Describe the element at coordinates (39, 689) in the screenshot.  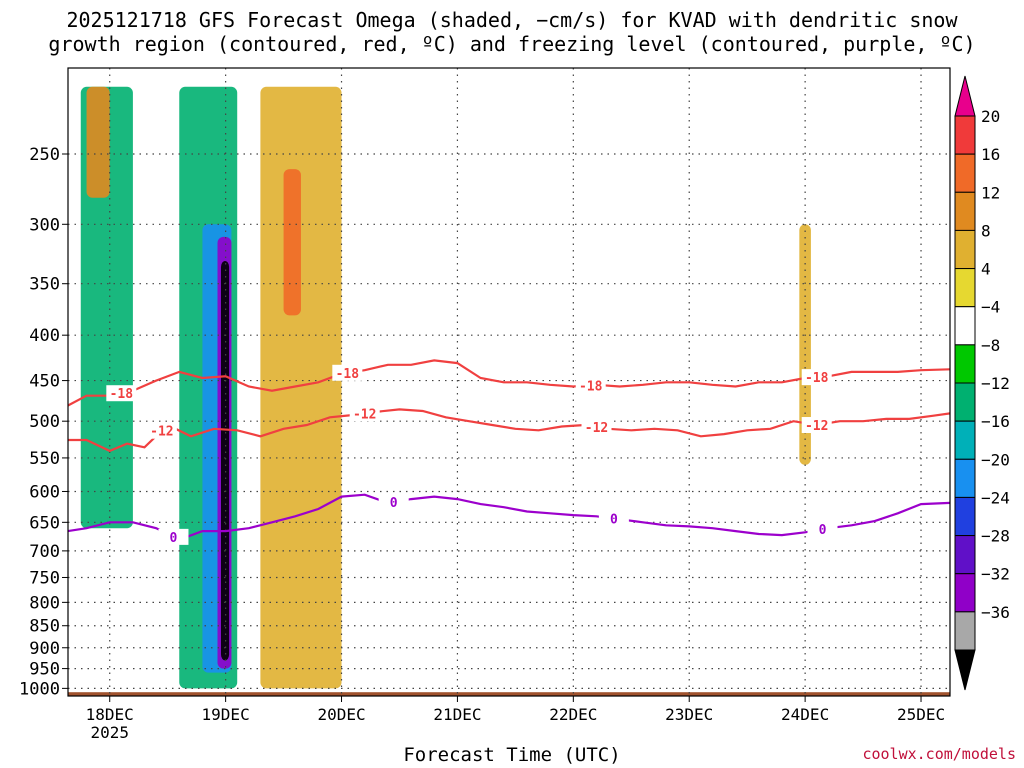
I see `y-tick-label-1000: 1000` at that location.